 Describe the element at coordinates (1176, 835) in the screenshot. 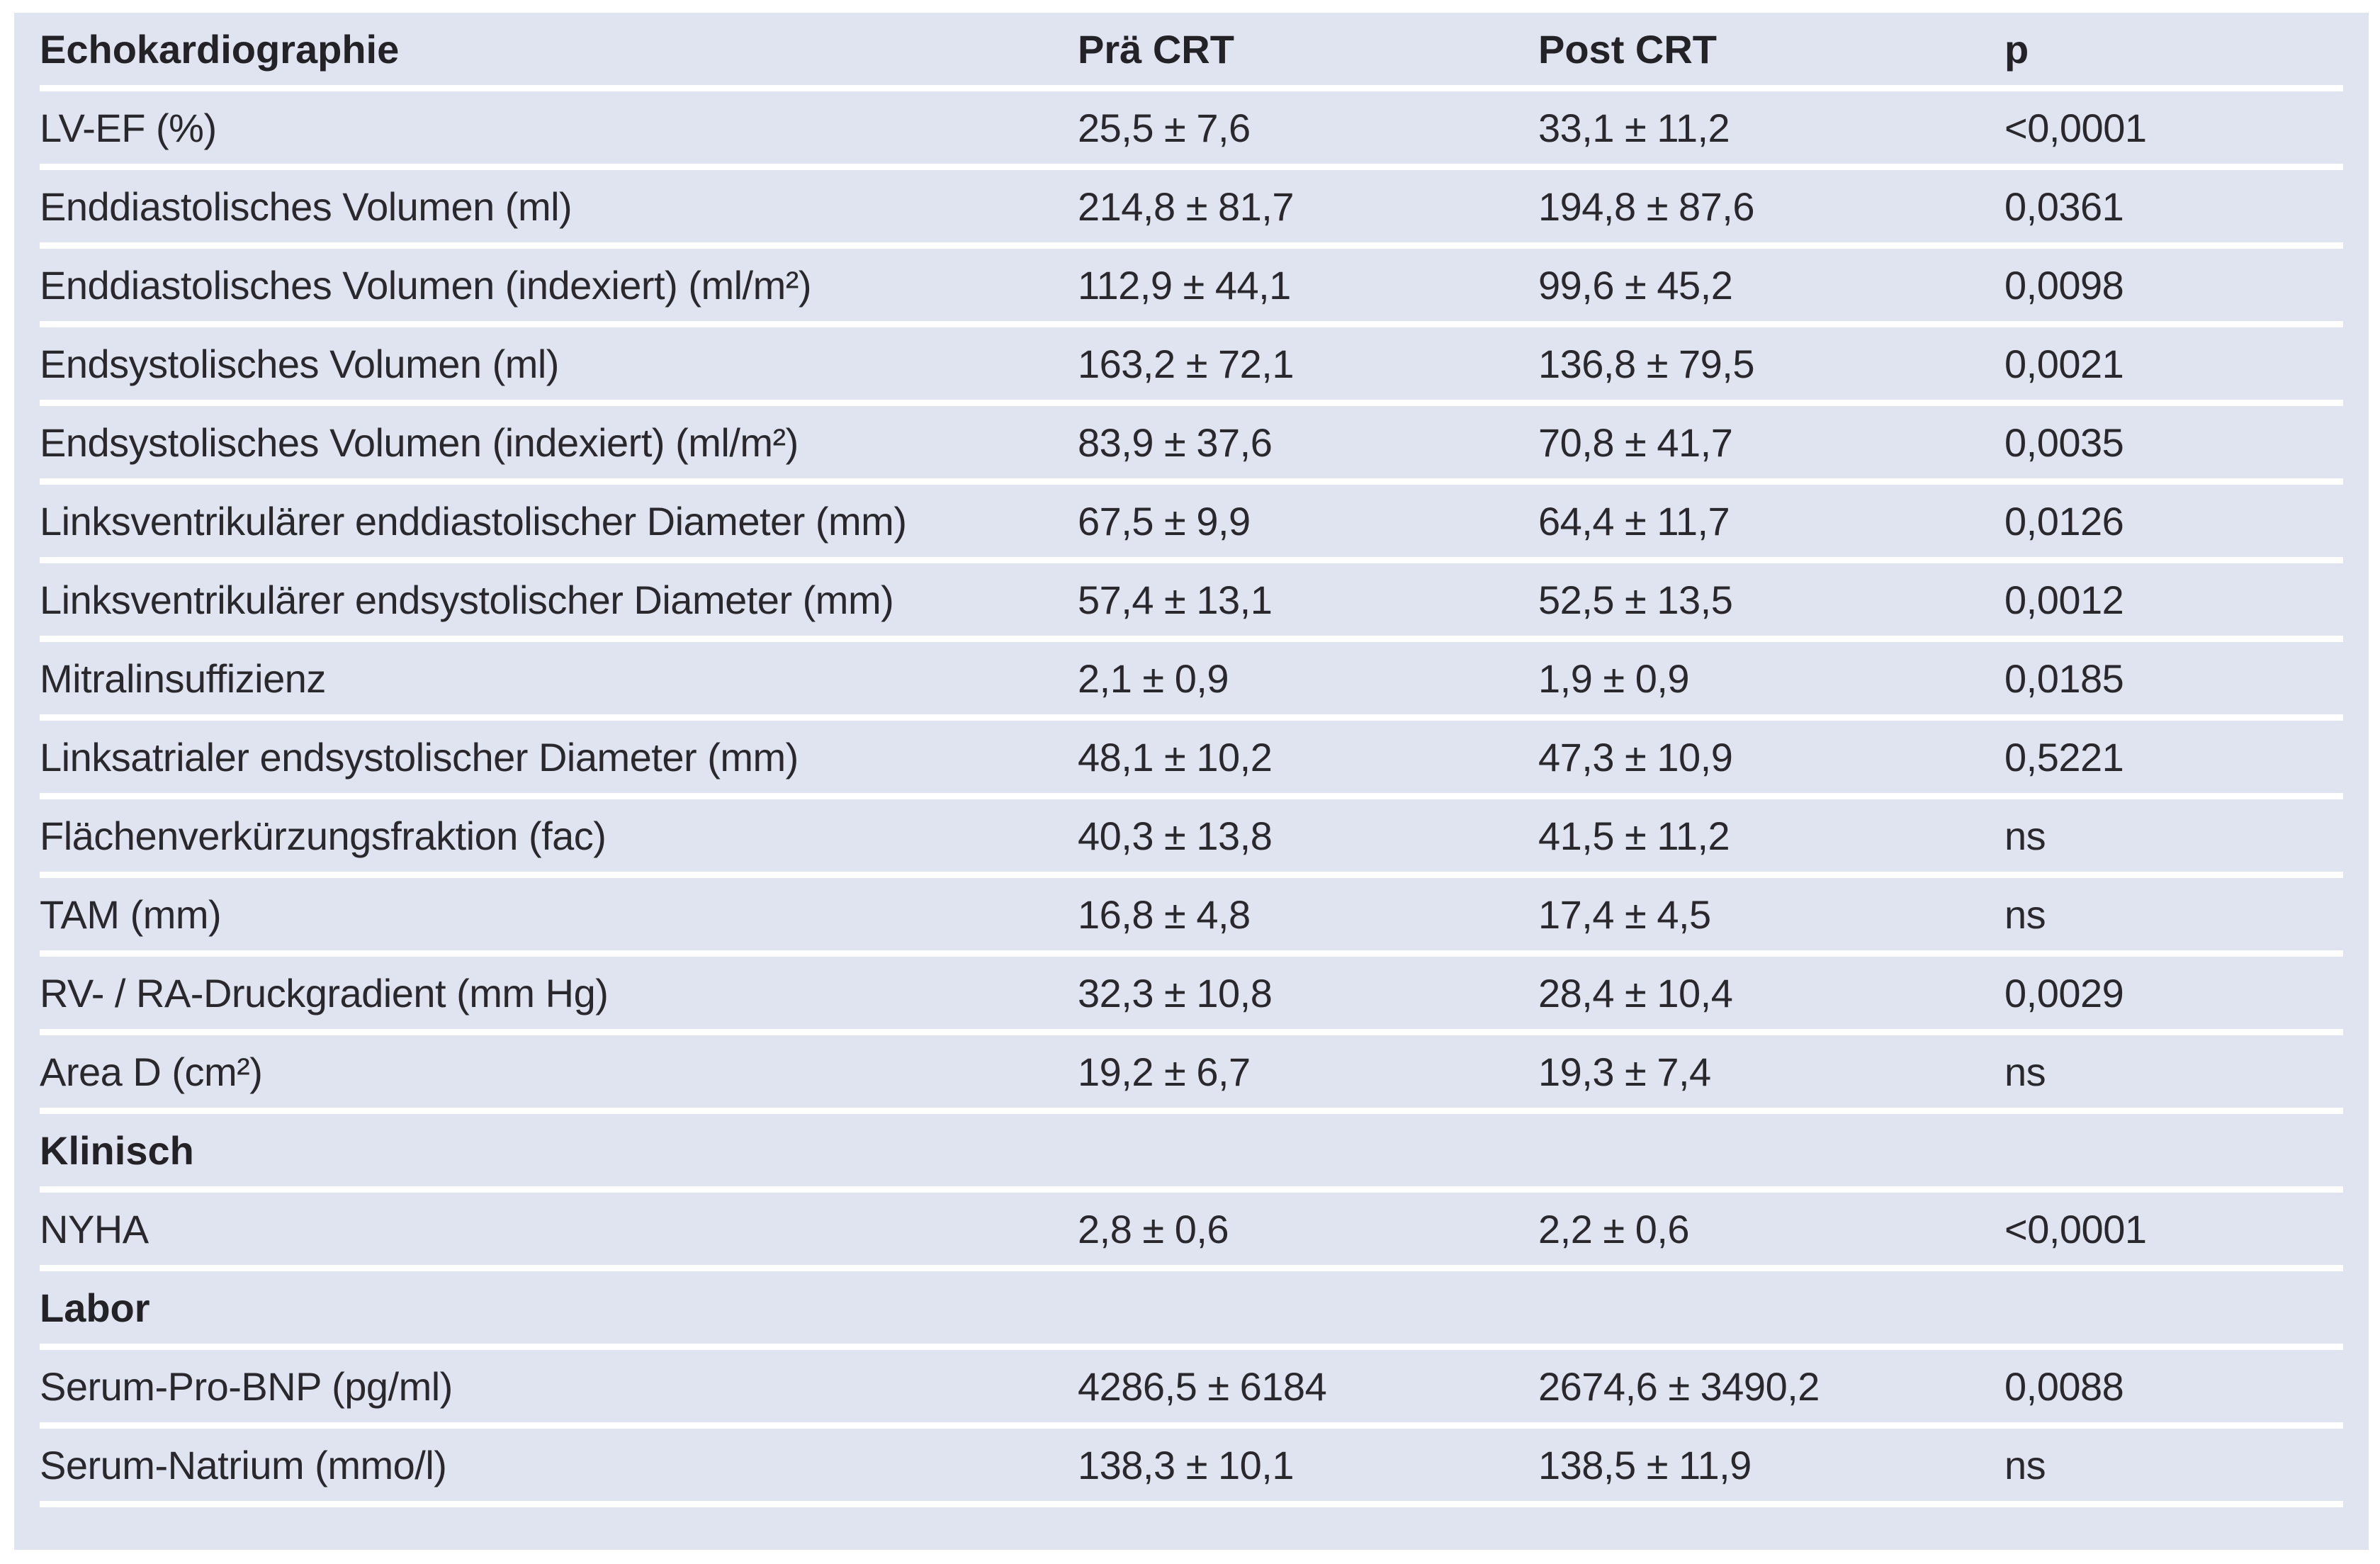

I see `pre-crt-value: 40,3 ± 13,8` at that location.